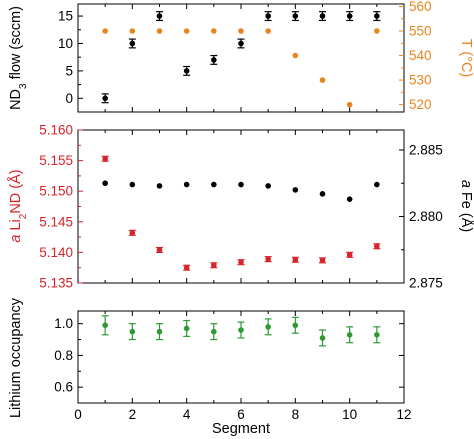 This screenshot has width=474, height=439. Describe the element at coordinates (18, 58) in the screenshot. I see `top-left-axis-title: ND3 flow (sccm)` at that location.